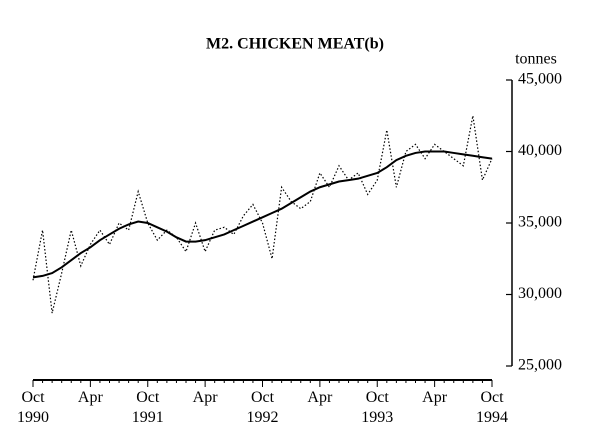 The width and height of the screenshot is (589, 436). What do you see at coordinates (540, 365) in the screenshot?
I see `y-tick-label: 25,000` at bounding box center [540, 365].